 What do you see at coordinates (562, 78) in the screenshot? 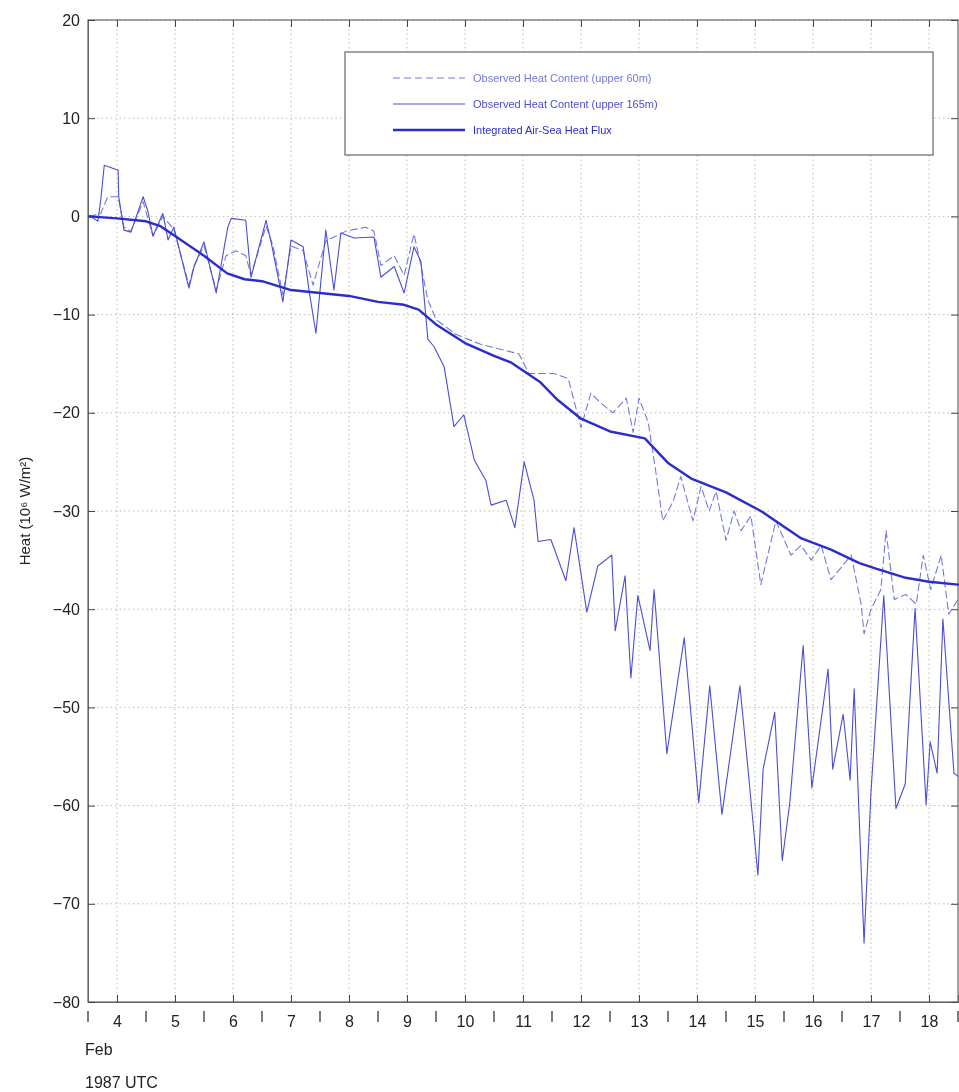
I see `text: Observed Heat Content (upper 60m)` at bounding box center [562, 78].